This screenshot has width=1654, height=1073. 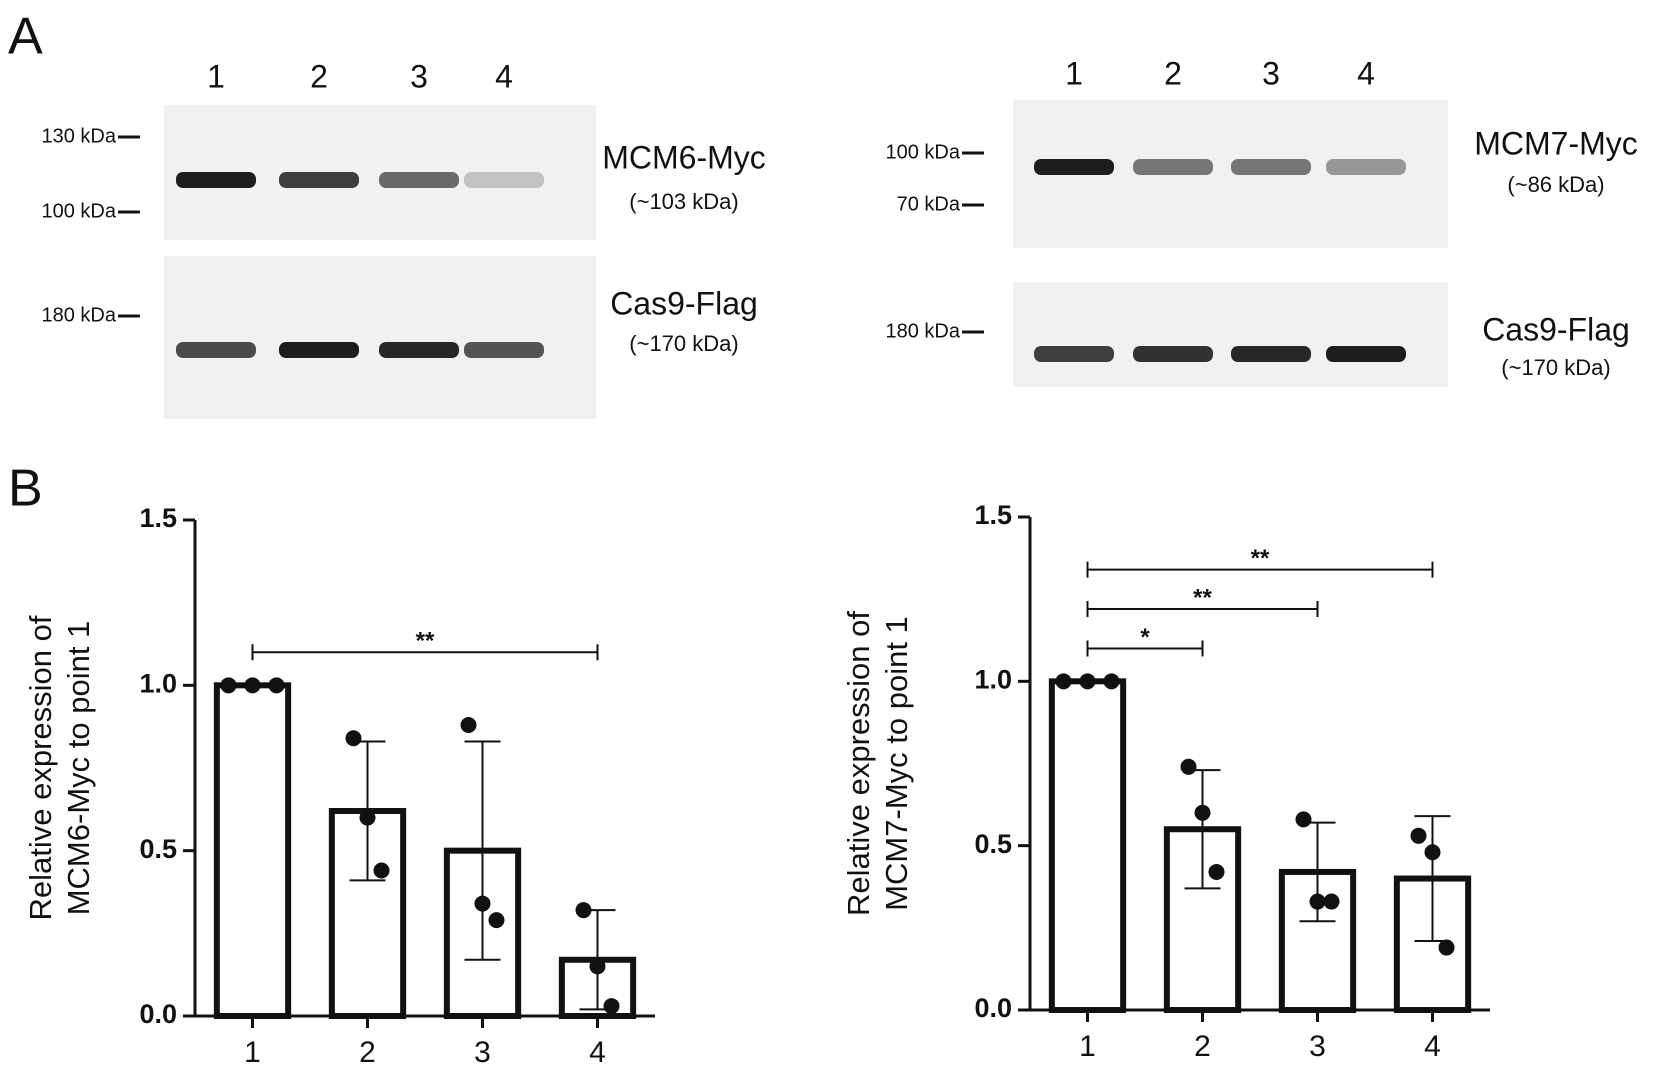 I want to click on sig-label: *, so click(x=1145, y=637).